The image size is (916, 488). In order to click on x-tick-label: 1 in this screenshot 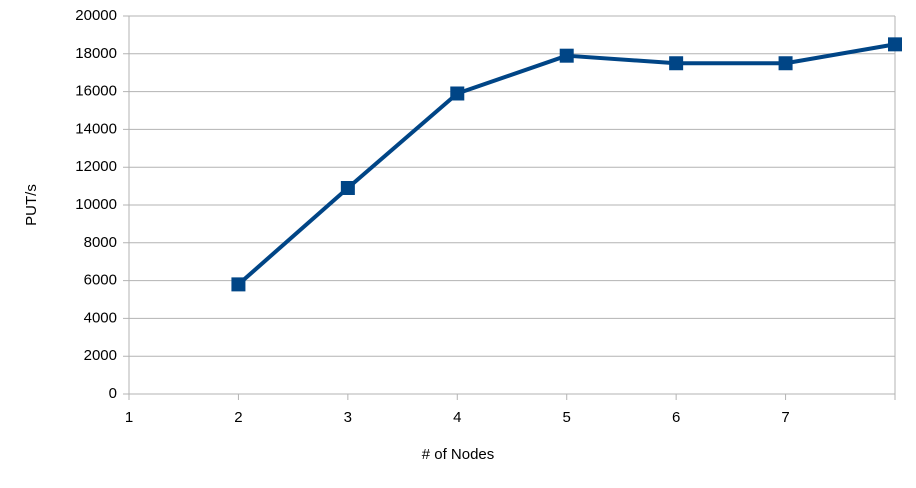, I will do `click(129, 417)`.